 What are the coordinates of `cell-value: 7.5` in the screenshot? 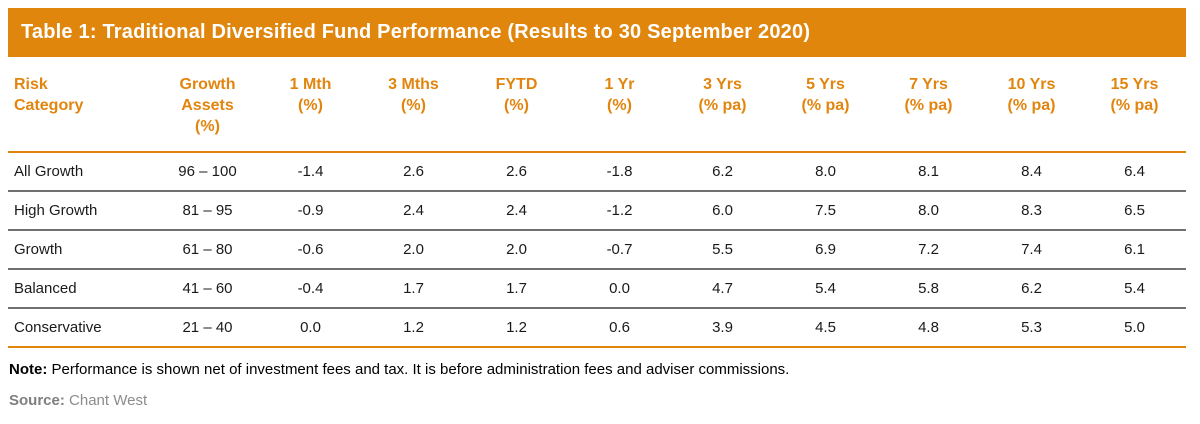 It's located at (825, 211).